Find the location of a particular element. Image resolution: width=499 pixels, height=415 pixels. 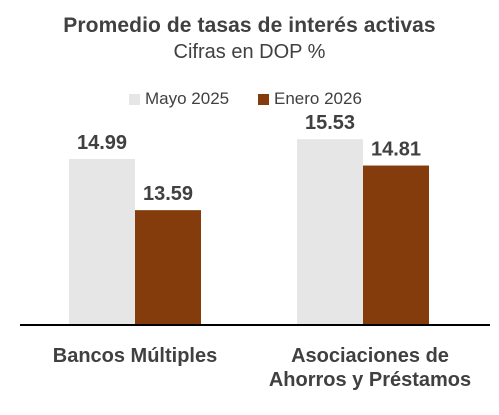

category-label-line: Asociaciones de is located at coordinates (370, 356).